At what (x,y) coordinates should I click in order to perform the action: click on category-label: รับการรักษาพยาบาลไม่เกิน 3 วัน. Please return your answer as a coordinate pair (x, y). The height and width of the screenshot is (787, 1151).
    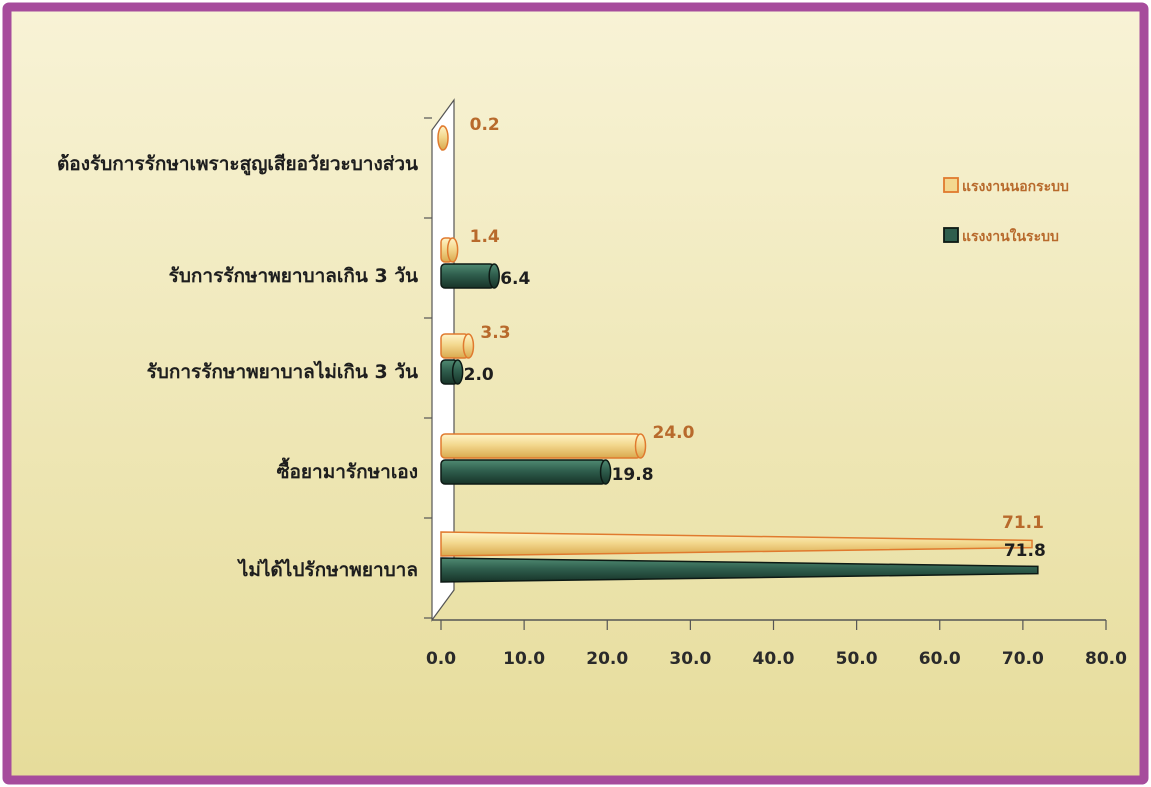
    Looking at the image, I should click on (282, 371).